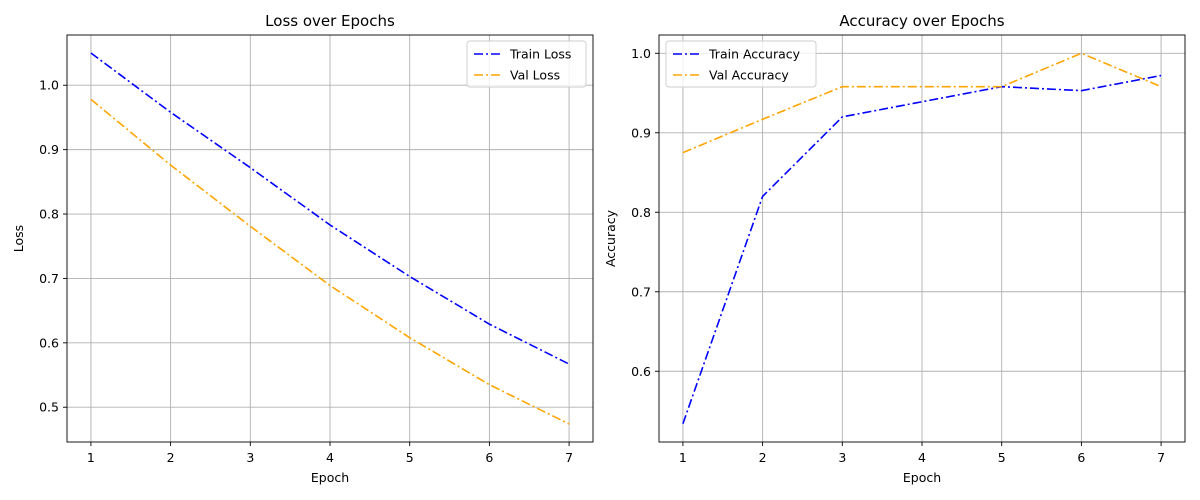 Image resolution: width=1200 pixels, height=500 pixels. What do you see at coordinates (749, 75) in the screenshot?
I see `legend-label: Val Accuracy` at bounding box center [749, 75].